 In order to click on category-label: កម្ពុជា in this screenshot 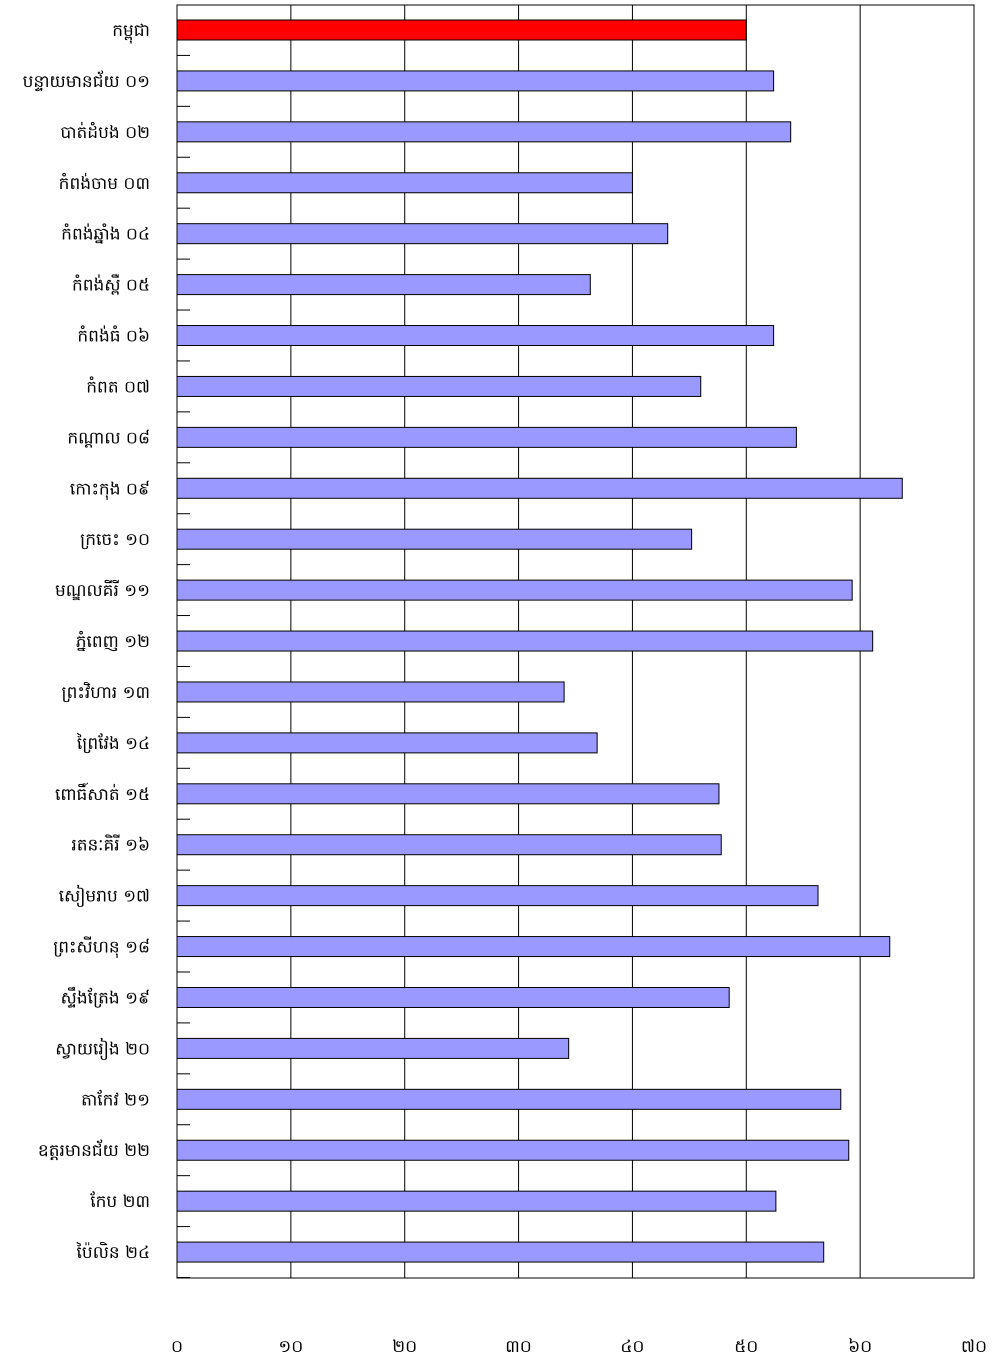, I will do `click(131, 32)`.